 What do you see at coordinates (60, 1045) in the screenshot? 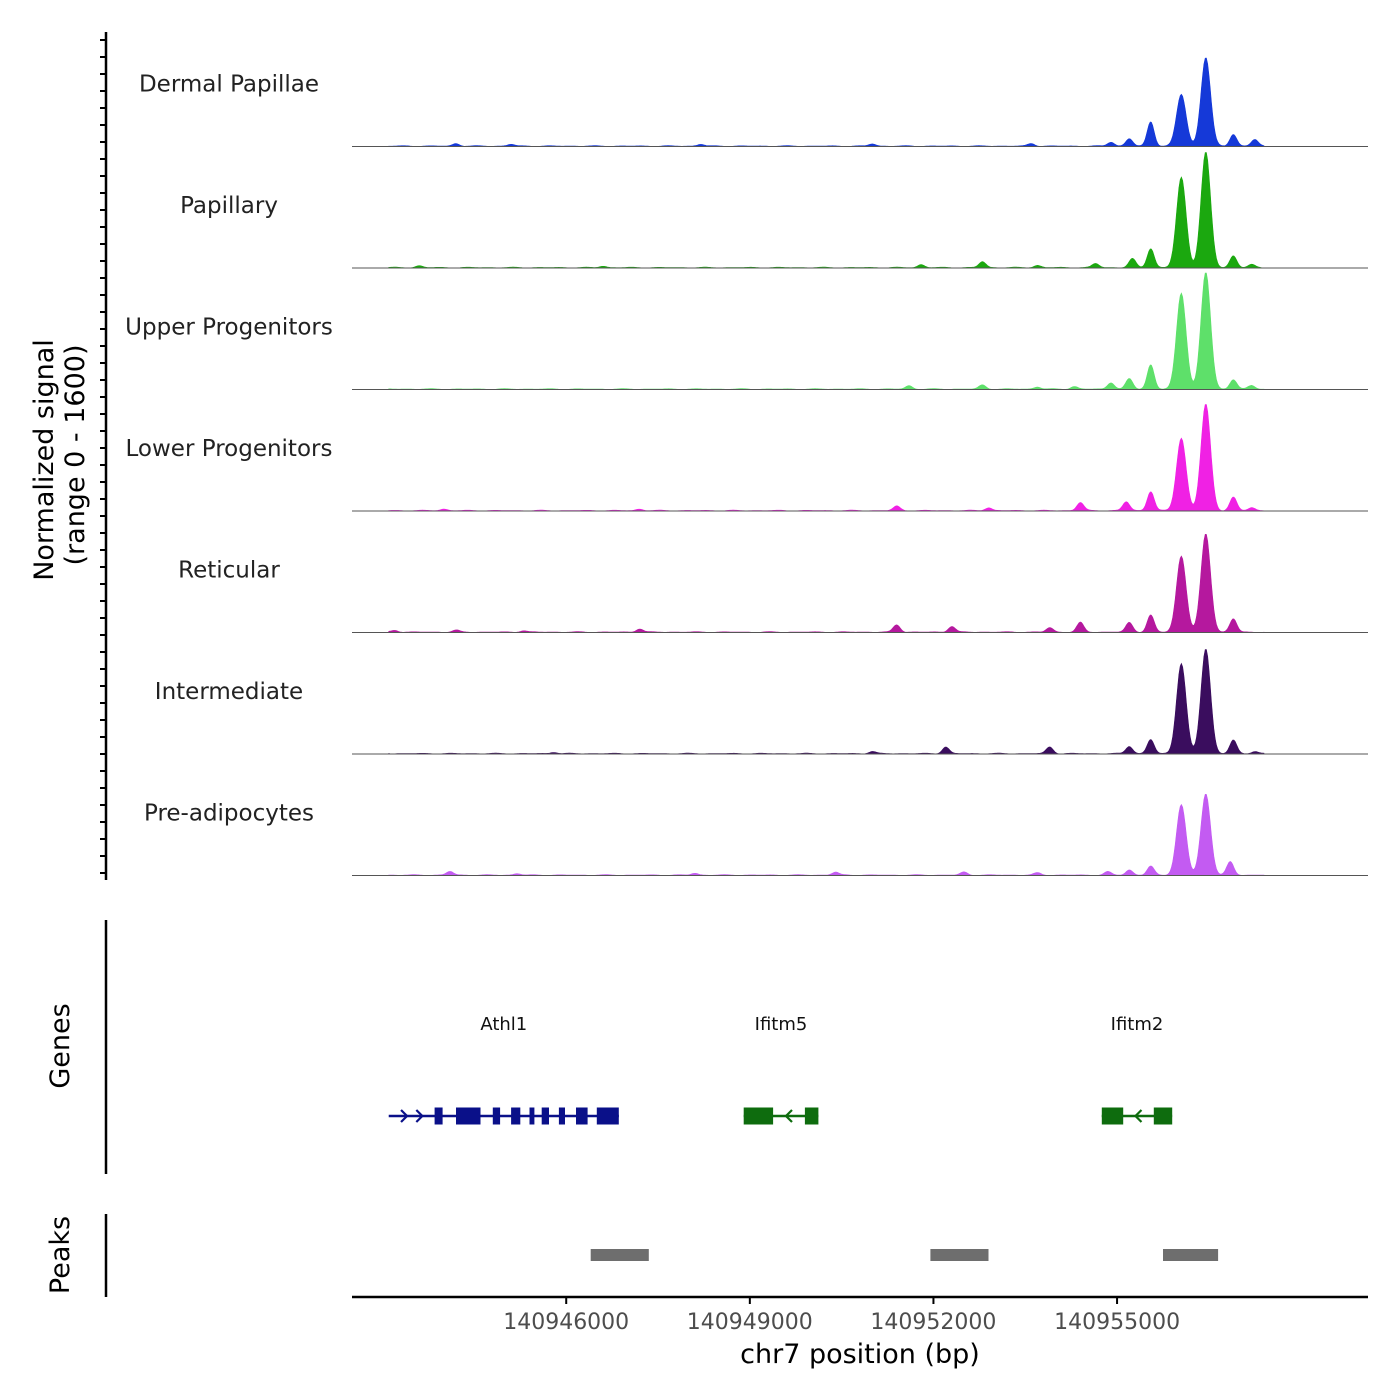
I see `genes-panel-label: Genes` at bounding box center [60, 1045].